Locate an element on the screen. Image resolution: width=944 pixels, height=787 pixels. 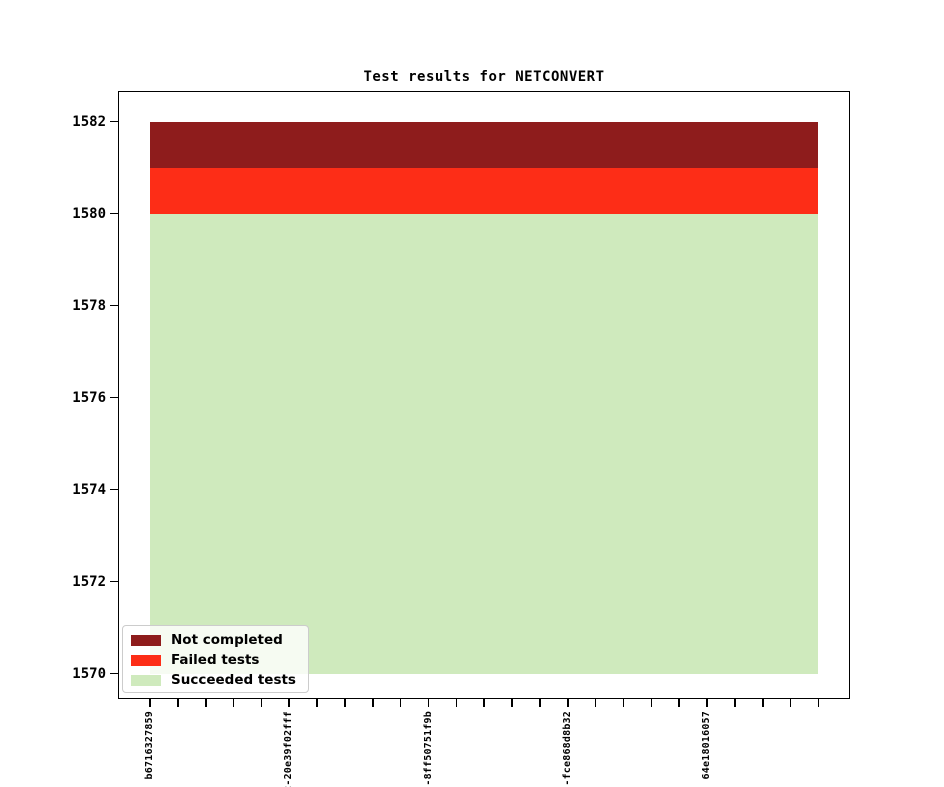
legend-rows: Not completed Failed tests Succeeded tests is located at coordinates (215, 660).